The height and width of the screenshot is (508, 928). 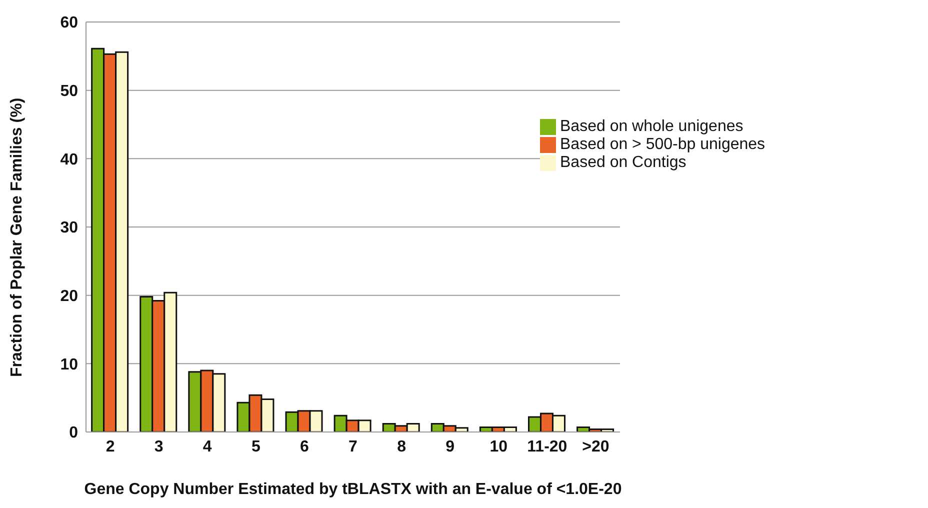 What do you see at coordinates (73, 433) in the screenshot?
I see `y-tick-label: 0` at bounding box center [73, 433].